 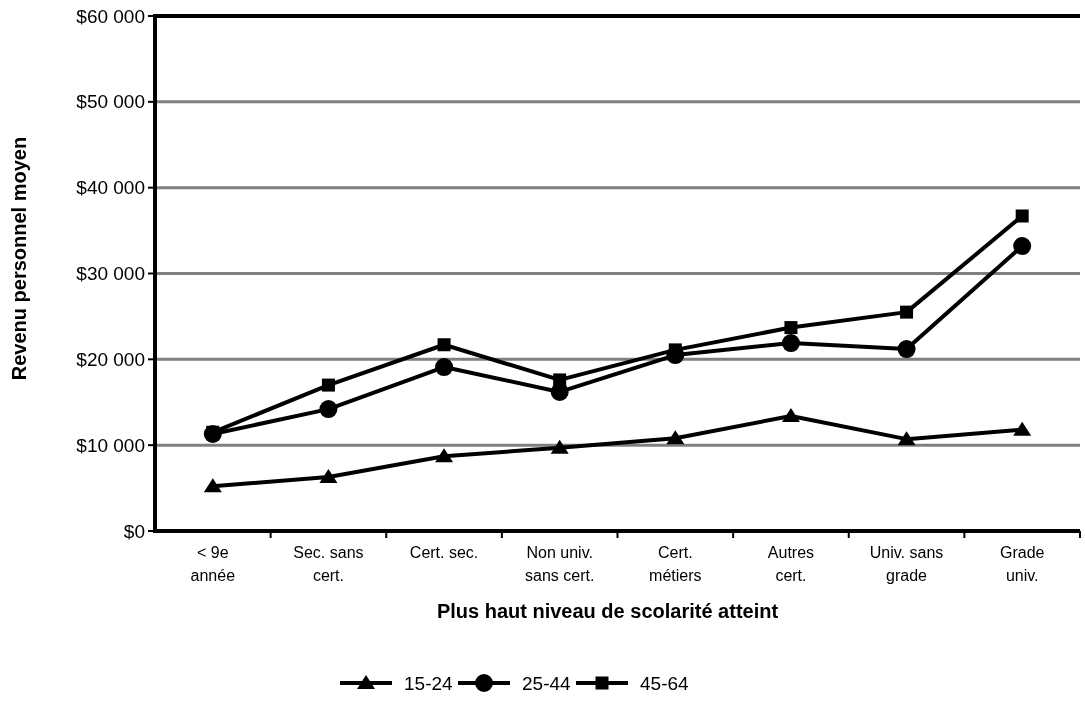 What do you see at coordinates (675, 564) in the screenshot?
I see `x-tick-label: Cert. métiers` at bounding box center [675, 564].